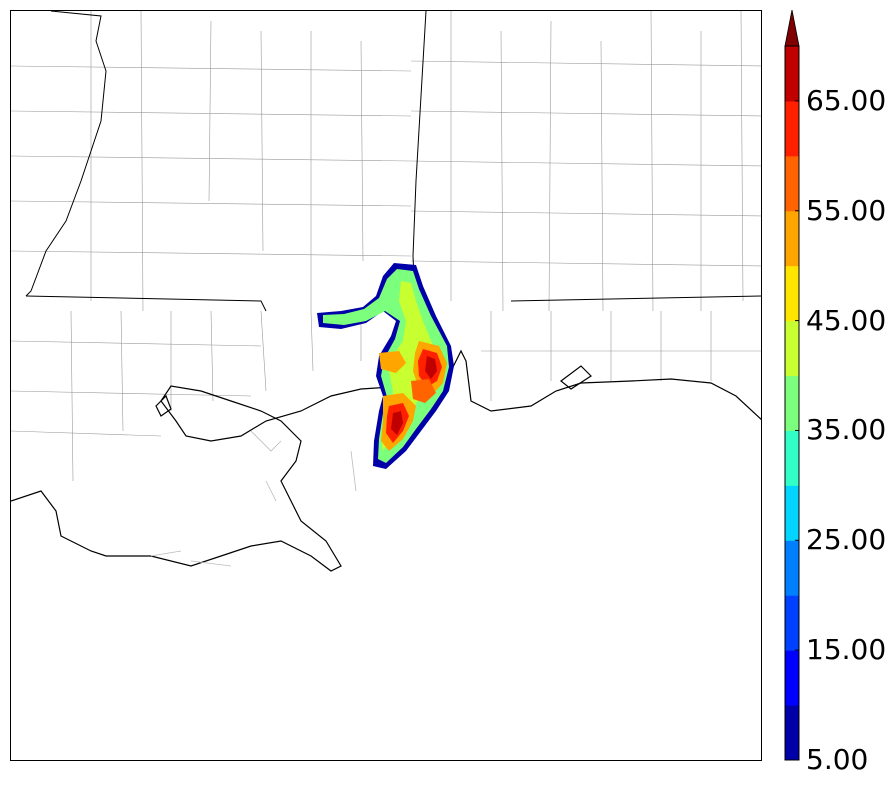  I want to click on colorbar-extend-triangle, so click(792, 28).